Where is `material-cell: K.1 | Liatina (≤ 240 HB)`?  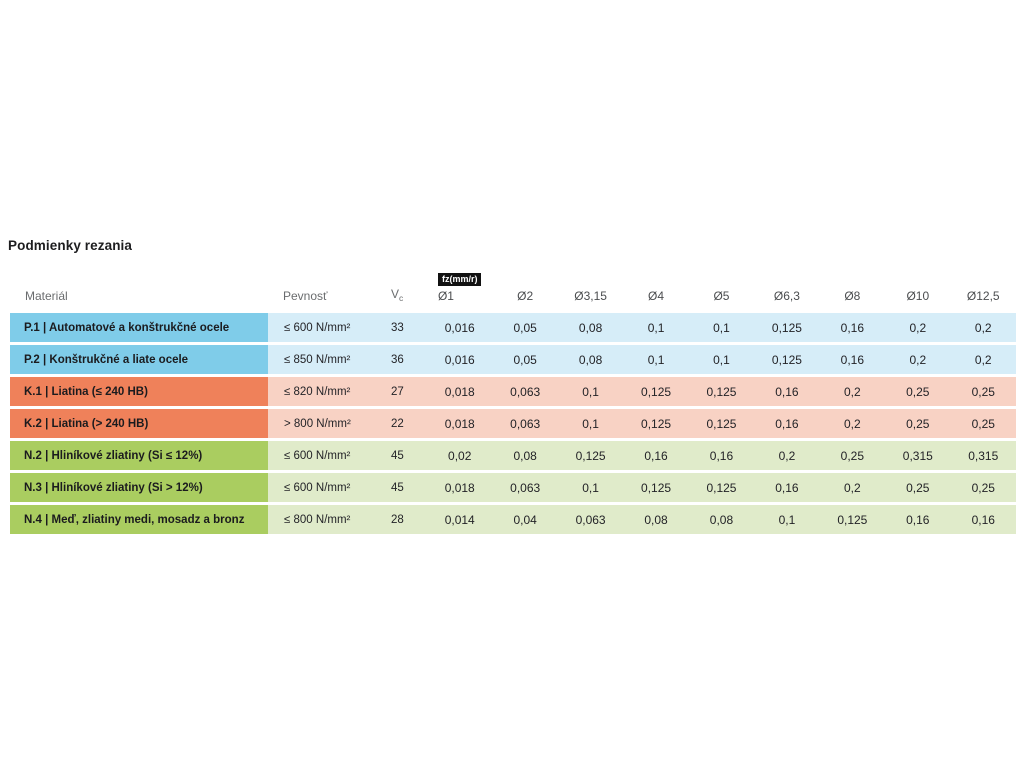 material-cell: K.1 | Liatina (≤ 240 HB) is located at coordinates (139, 391).